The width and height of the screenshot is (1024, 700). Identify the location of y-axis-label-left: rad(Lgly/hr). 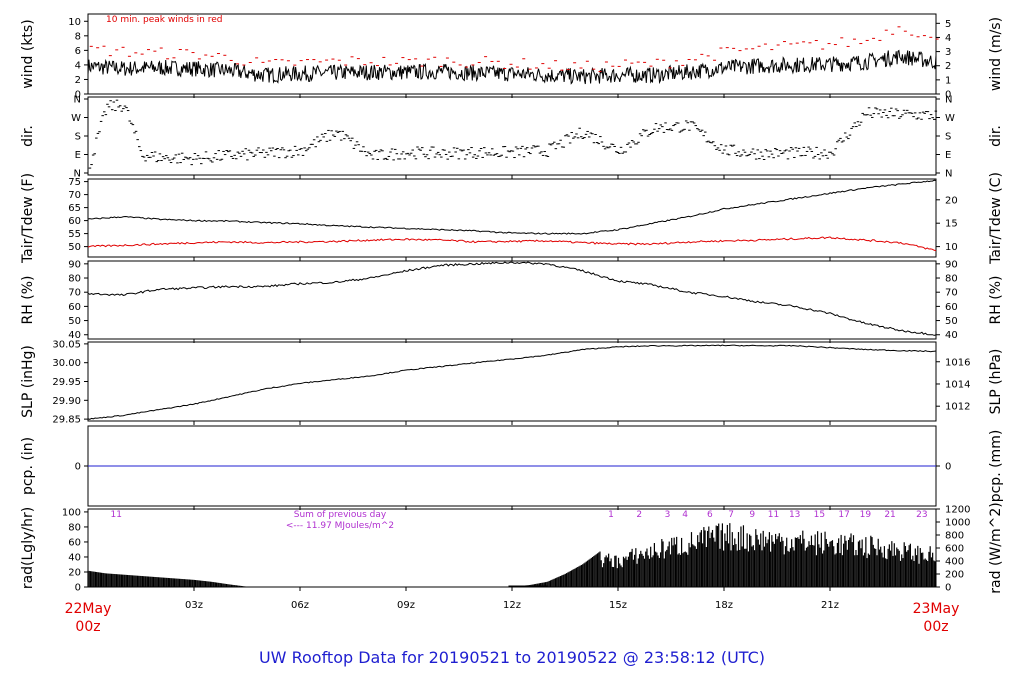
(28, 548).